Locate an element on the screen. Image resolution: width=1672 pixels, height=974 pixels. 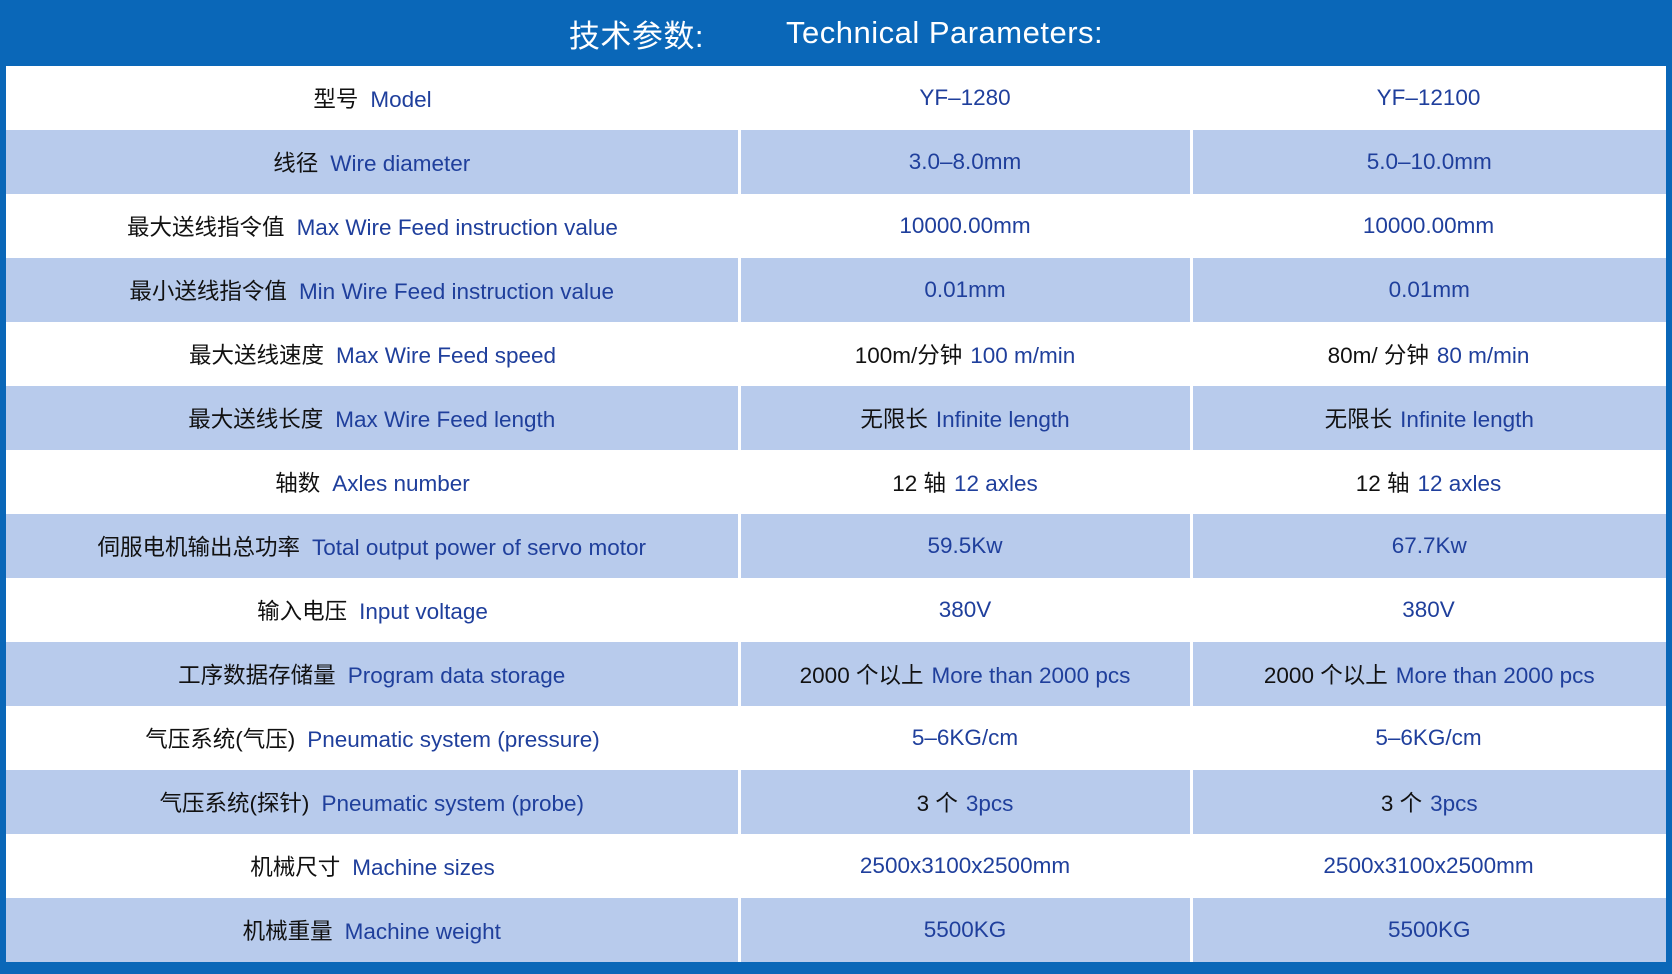
parameter-name-zh: 气压系统(气压) is located at coordinates (220, 739).